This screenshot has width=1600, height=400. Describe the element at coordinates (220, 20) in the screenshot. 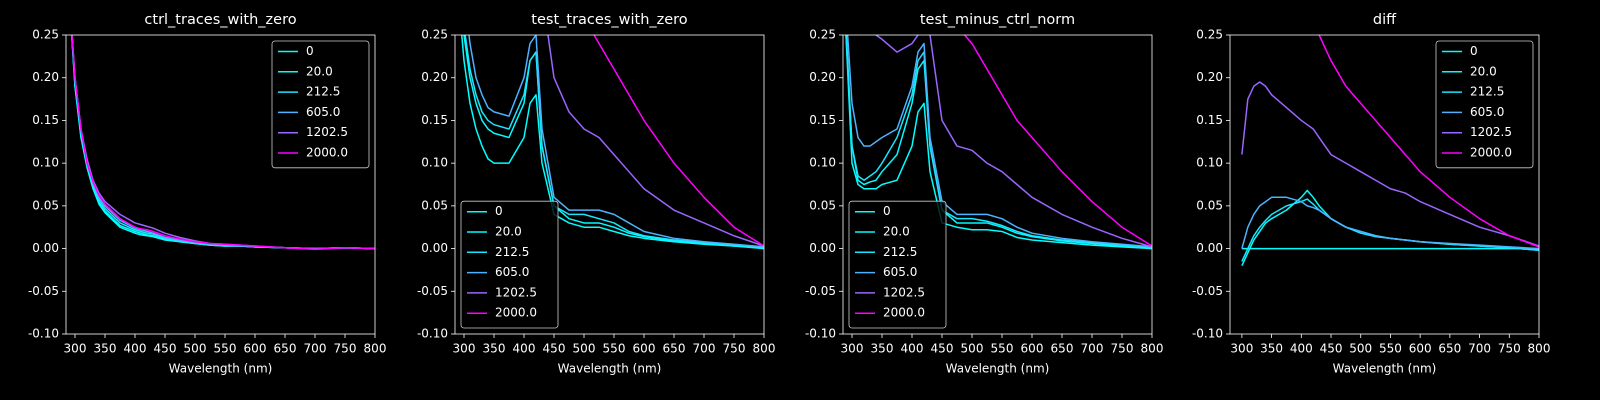

I see `chart-title: ctrl_traces_with_zero` at that location.